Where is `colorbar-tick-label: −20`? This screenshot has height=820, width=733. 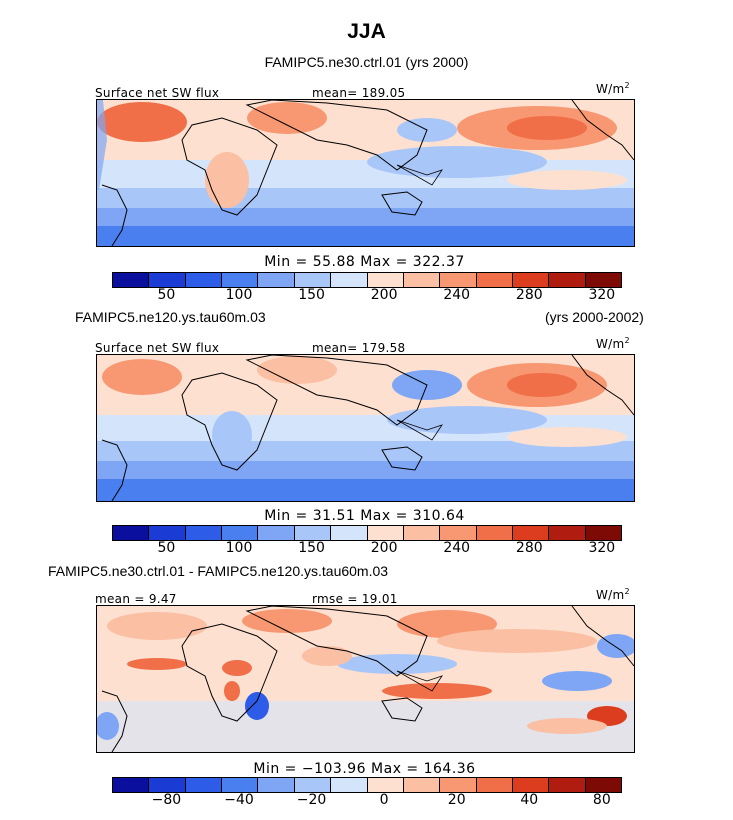 colorbar-tick-label: −20 is located at coordinates (311, 800).